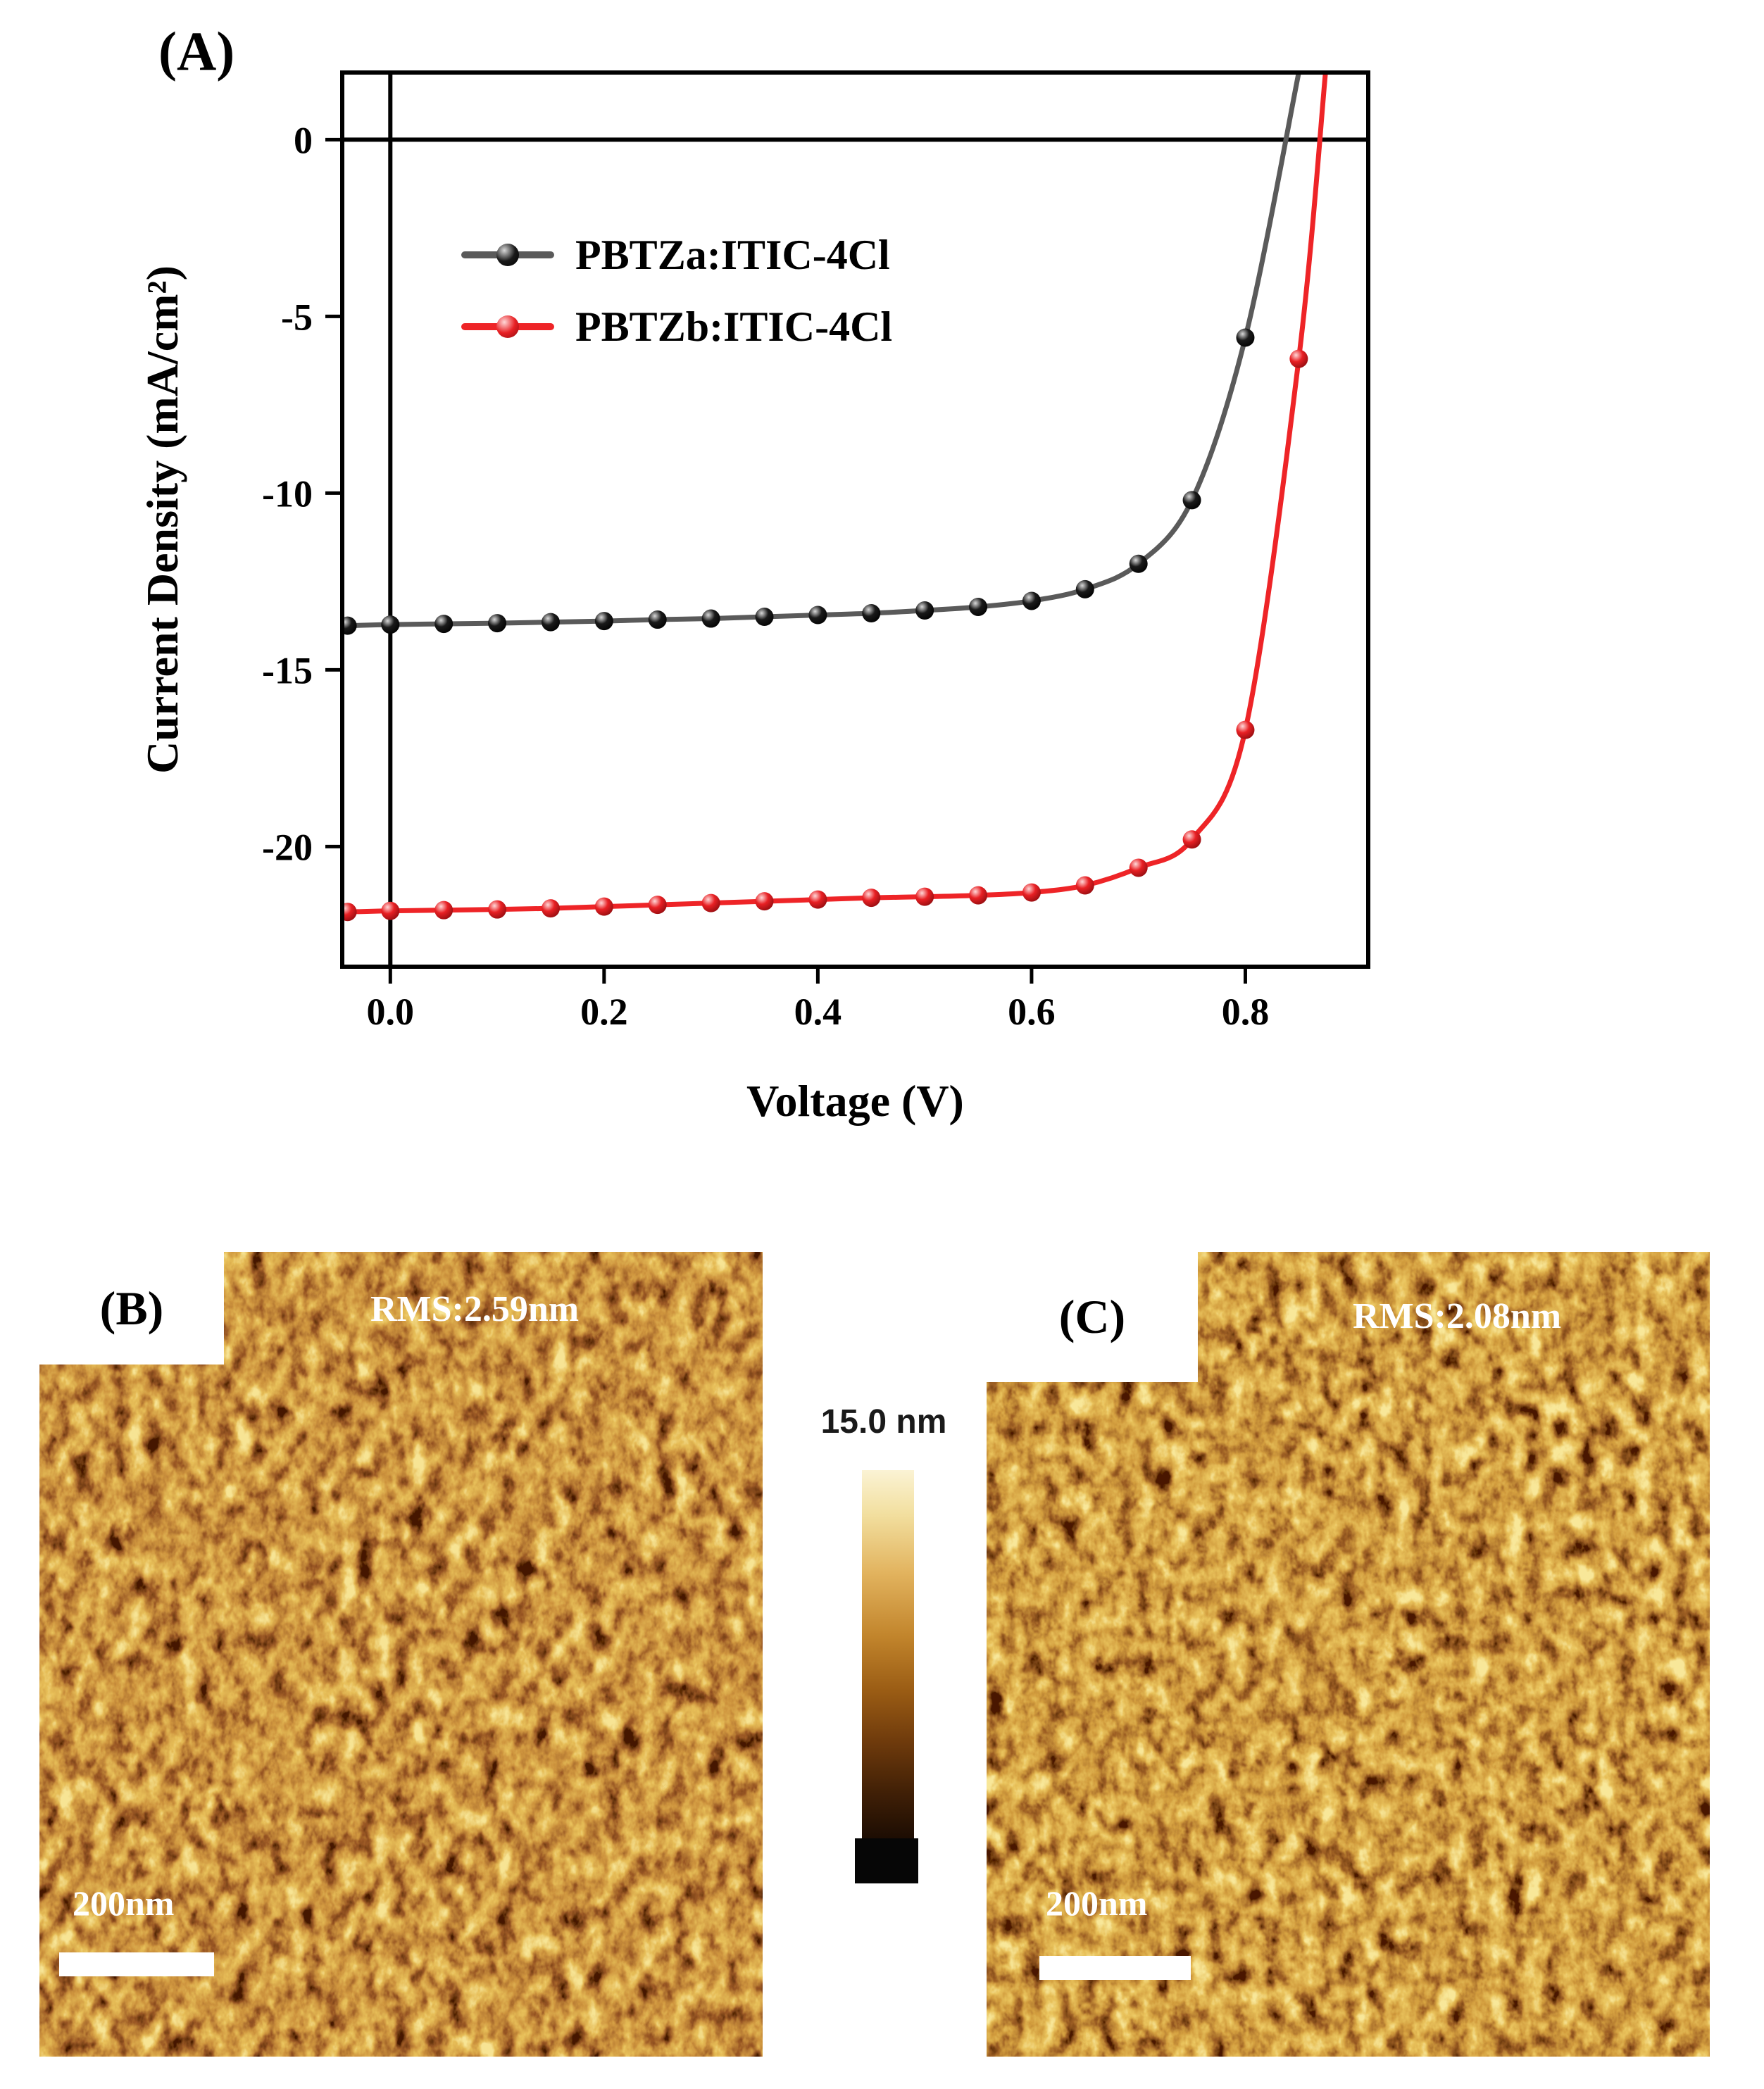 The image size is (1764, 2089). What do you see at coordinates (287, 493) in the screenshot?
I see `y-tick-label: -10` at bounding box center [287, 493].